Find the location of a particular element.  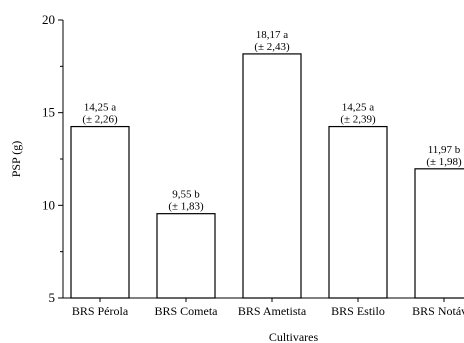

bar-value-label: 18,17 a is located at coordinates (272, 35).